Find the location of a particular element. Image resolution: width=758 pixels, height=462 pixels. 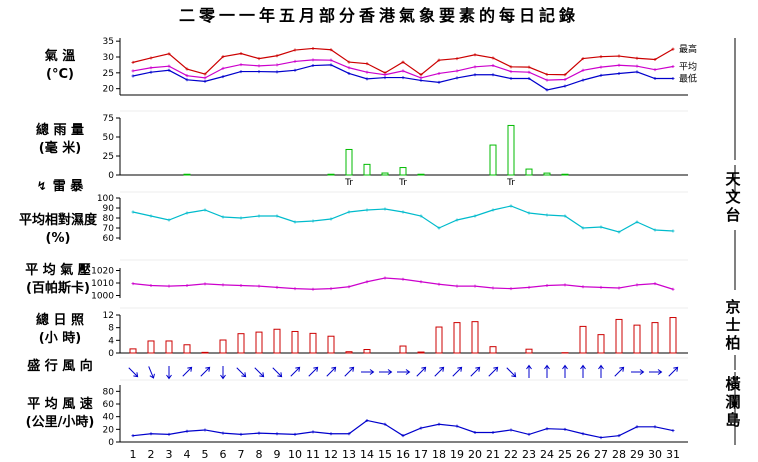

station-waglan: 橫瀾島 is located at coordinates (733, 402).